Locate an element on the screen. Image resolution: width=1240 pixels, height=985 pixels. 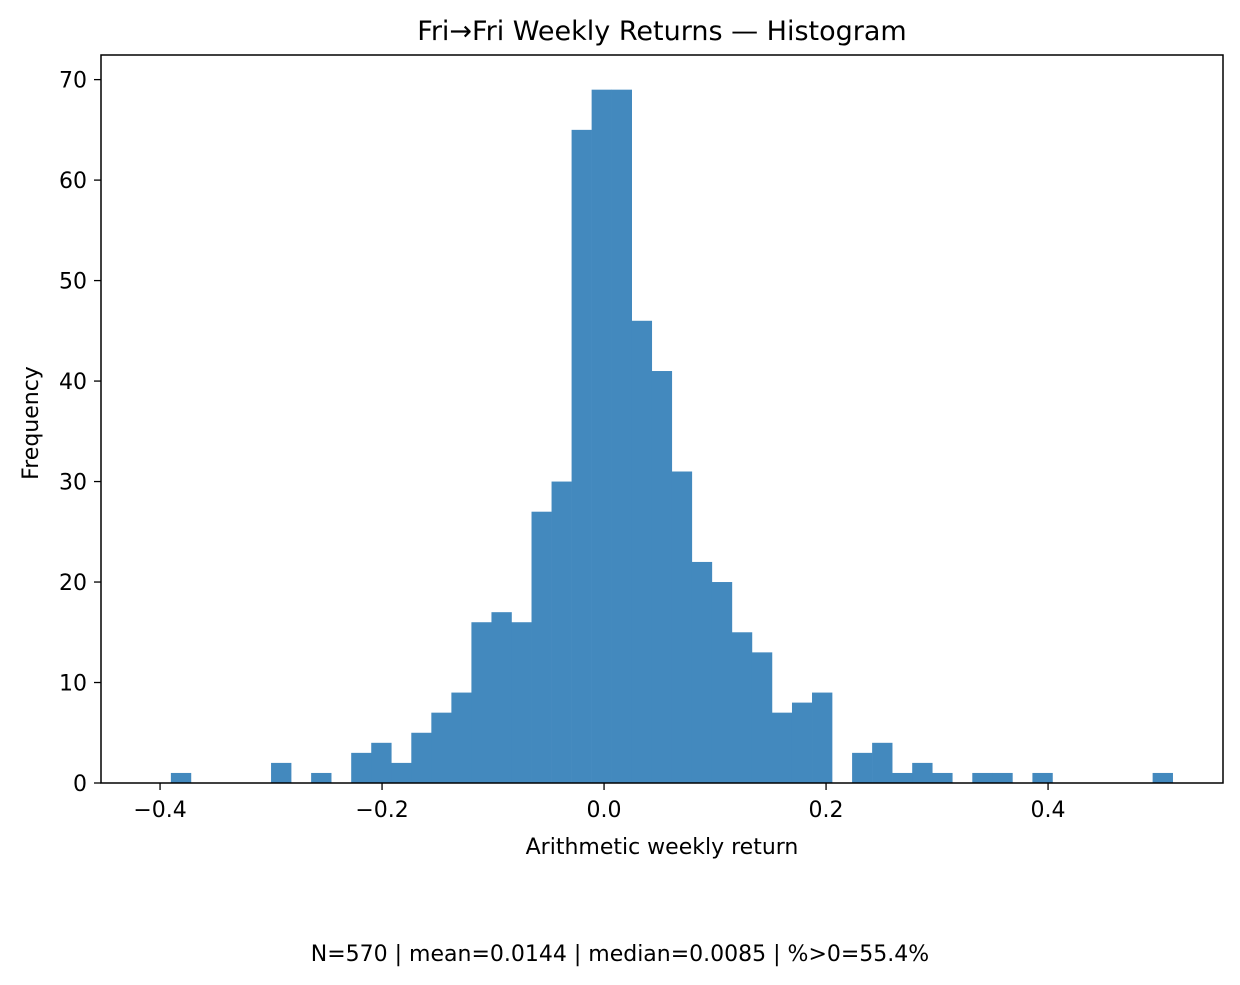
x-tick-label: −0.4 is located at coordinates (159, 810).